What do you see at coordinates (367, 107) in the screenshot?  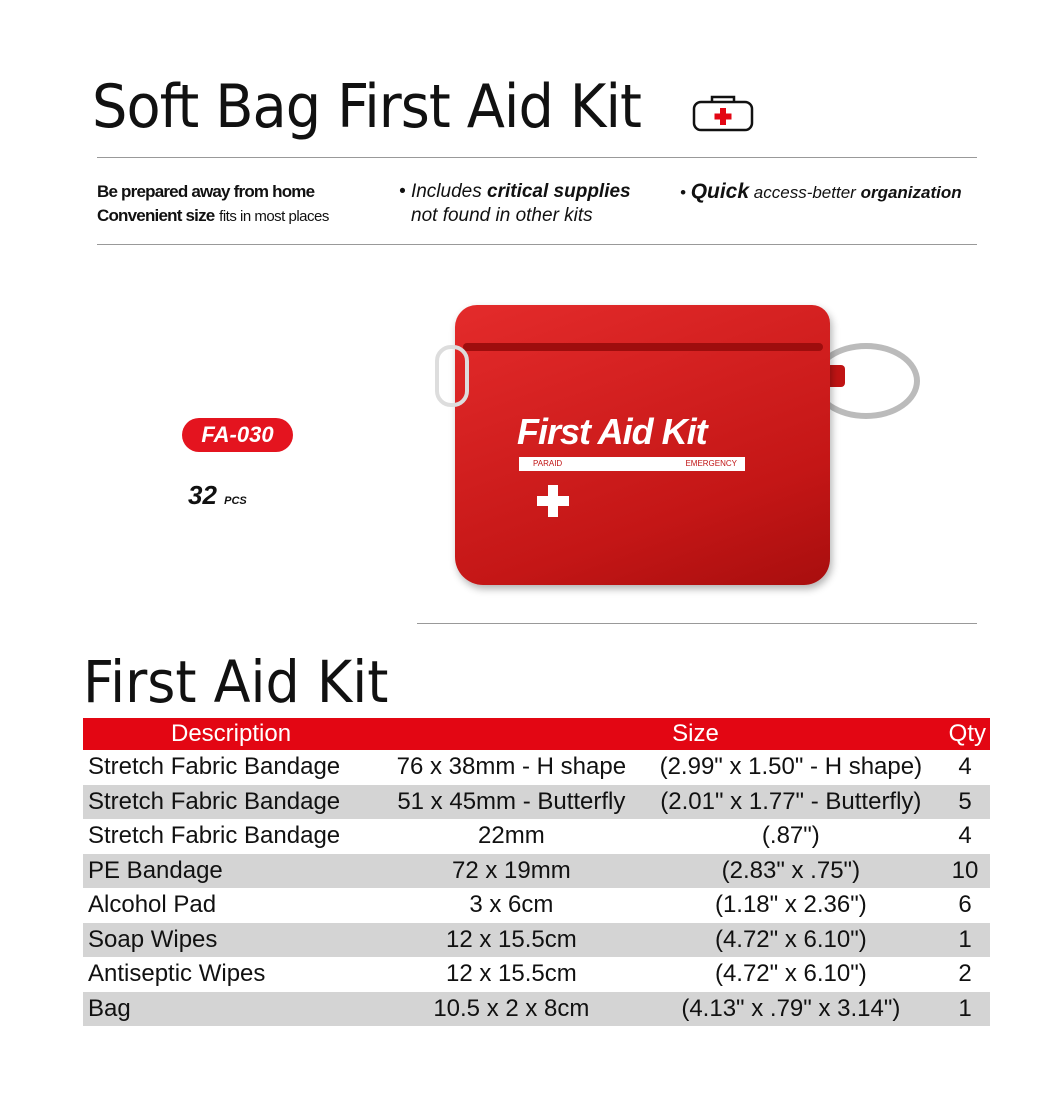 I see `page-title: Soft Bag First Aid Kit` at bounding box center [367, 107].